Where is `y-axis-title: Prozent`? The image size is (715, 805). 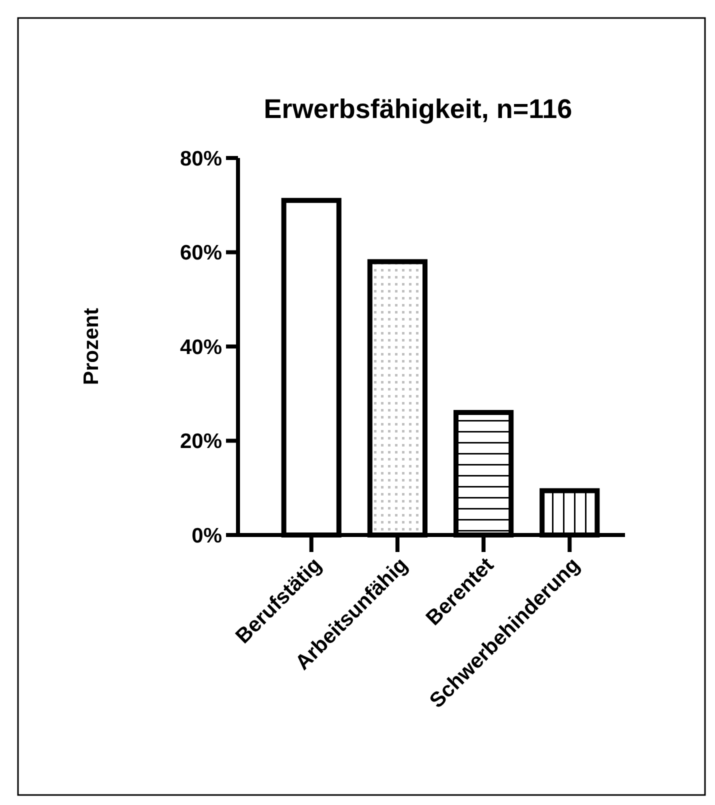
y-axis-title: Prozent is located at coordinates (91, 347).